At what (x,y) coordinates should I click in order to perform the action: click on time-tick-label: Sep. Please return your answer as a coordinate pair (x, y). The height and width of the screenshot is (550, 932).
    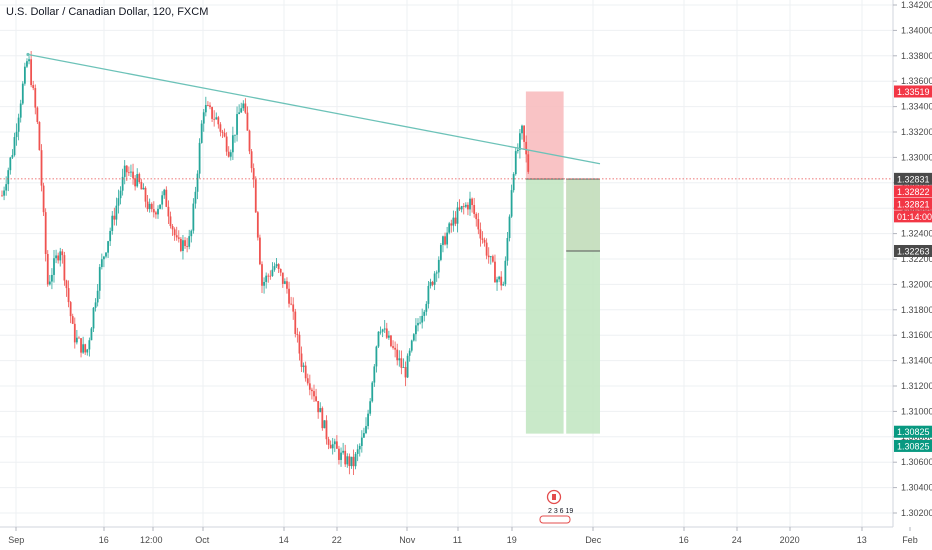
    Looking at the image, I should click on (16, 540).